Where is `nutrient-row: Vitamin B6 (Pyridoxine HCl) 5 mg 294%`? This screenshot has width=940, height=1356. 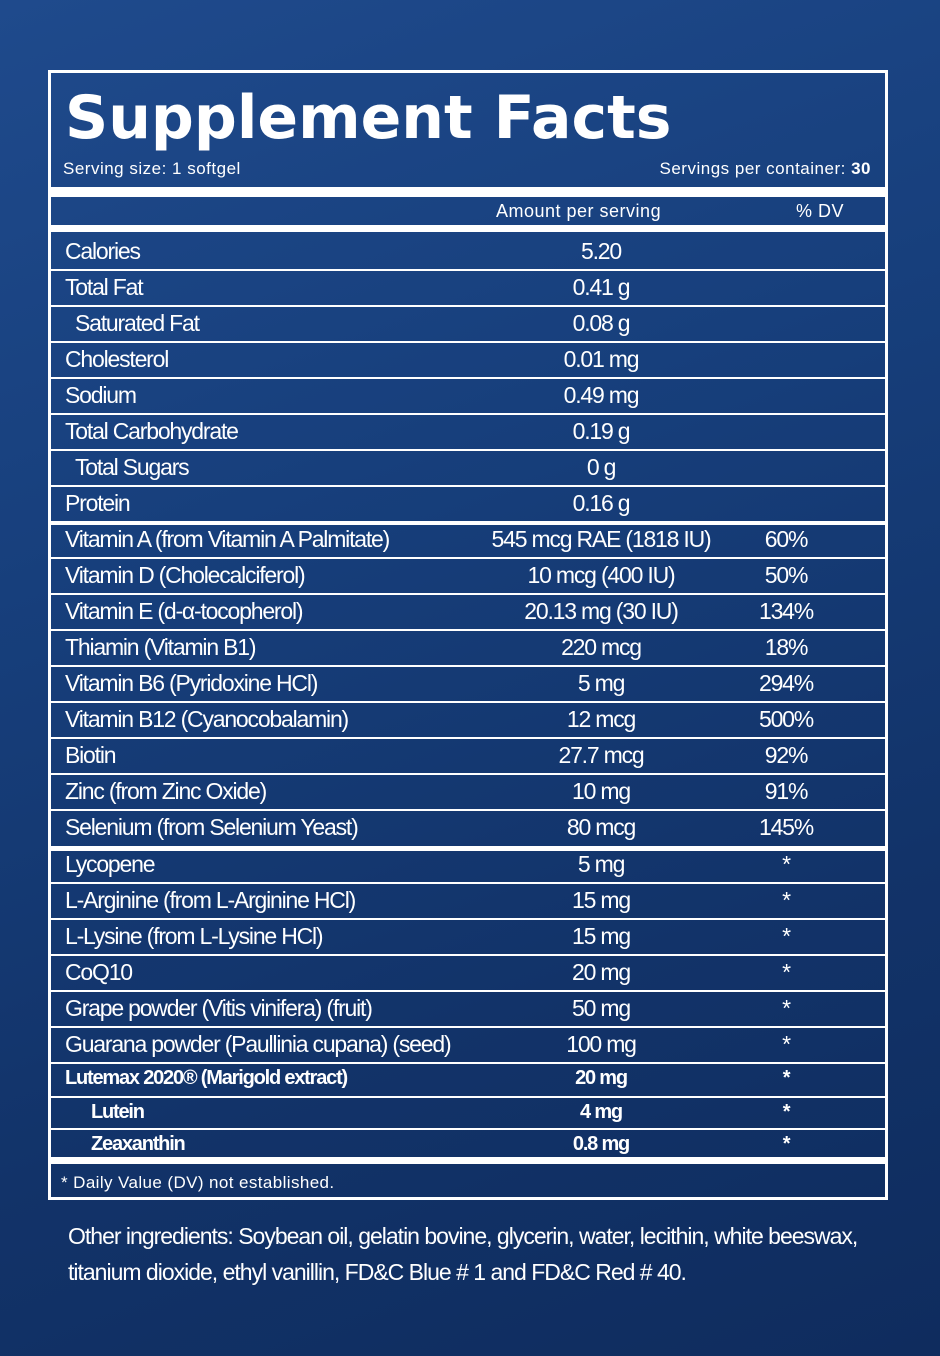 nutrient-row: Vitamin B6 (Pyridoxine HCl) 5 mg 294% is located at coordinates (468, 685).